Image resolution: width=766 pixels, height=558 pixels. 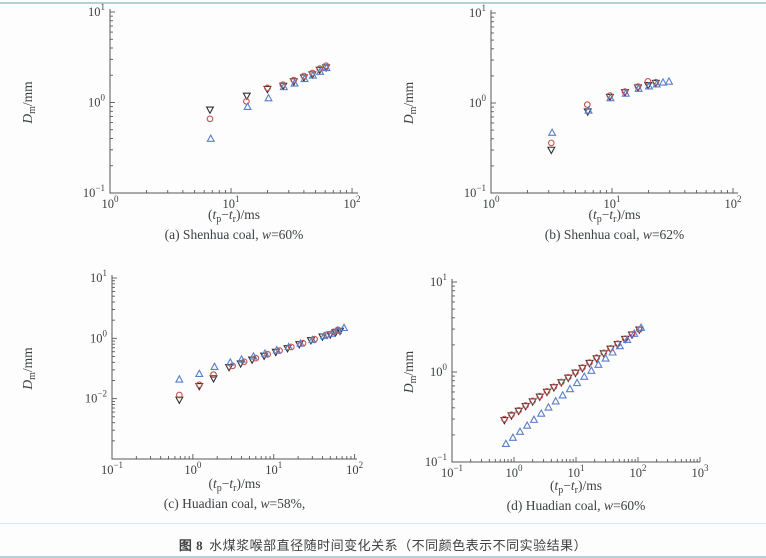 I want to click on figure-caption: 图 8 水煤浆喉部直径随时间变化关系（不同颜色表示不同实验结果）, so click(x=383, y=544).